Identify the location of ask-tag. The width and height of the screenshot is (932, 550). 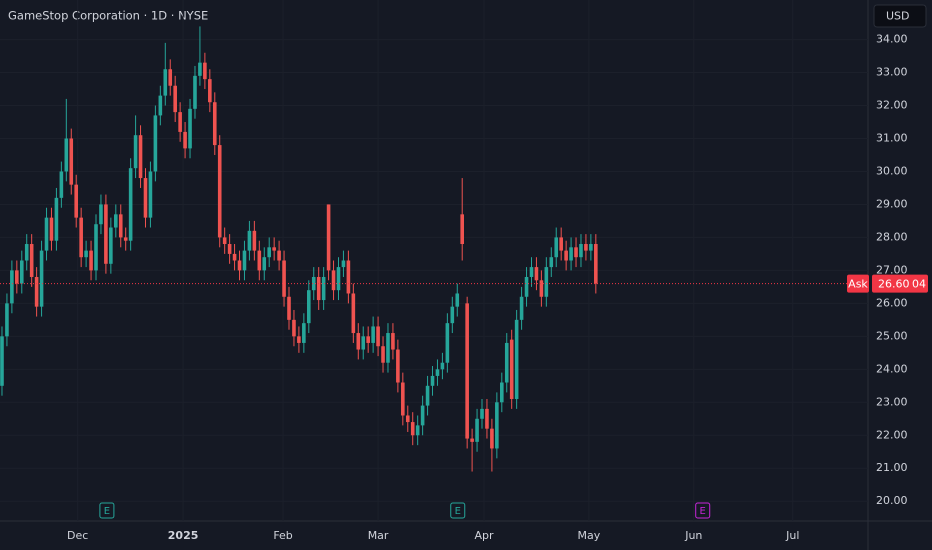
(858, 283).